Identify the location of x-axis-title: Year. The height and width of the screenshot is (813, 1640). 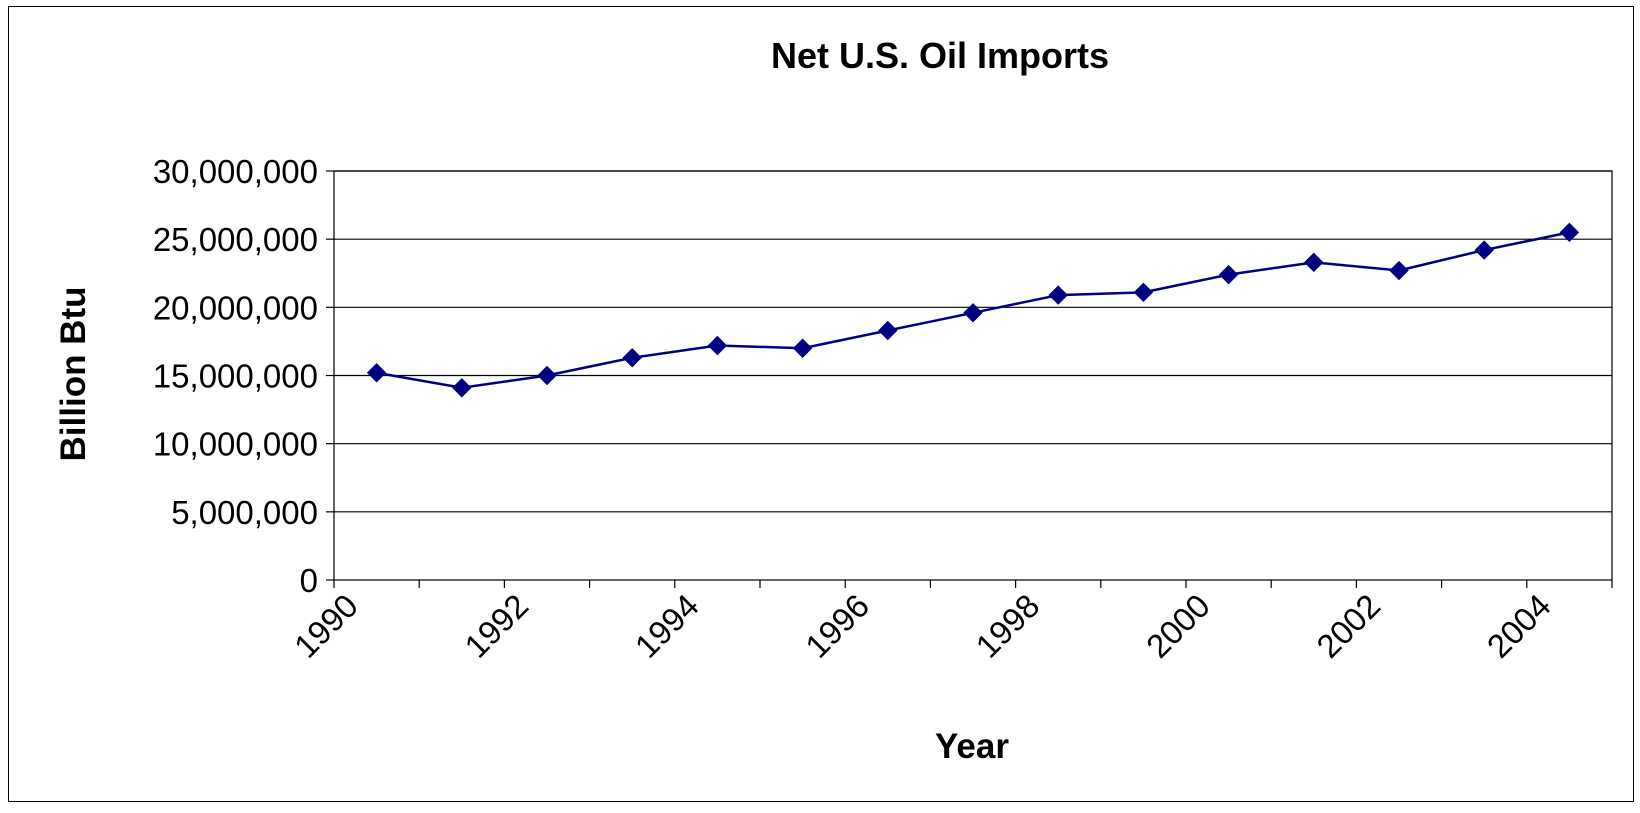
(972, 746).